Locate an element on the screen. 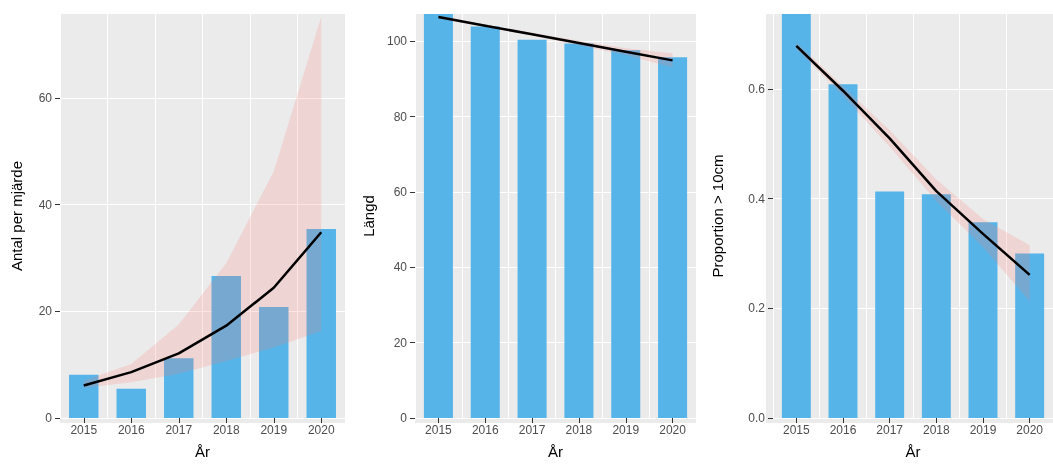  y-tick-label: 80 is located at coordinates (400, 116).